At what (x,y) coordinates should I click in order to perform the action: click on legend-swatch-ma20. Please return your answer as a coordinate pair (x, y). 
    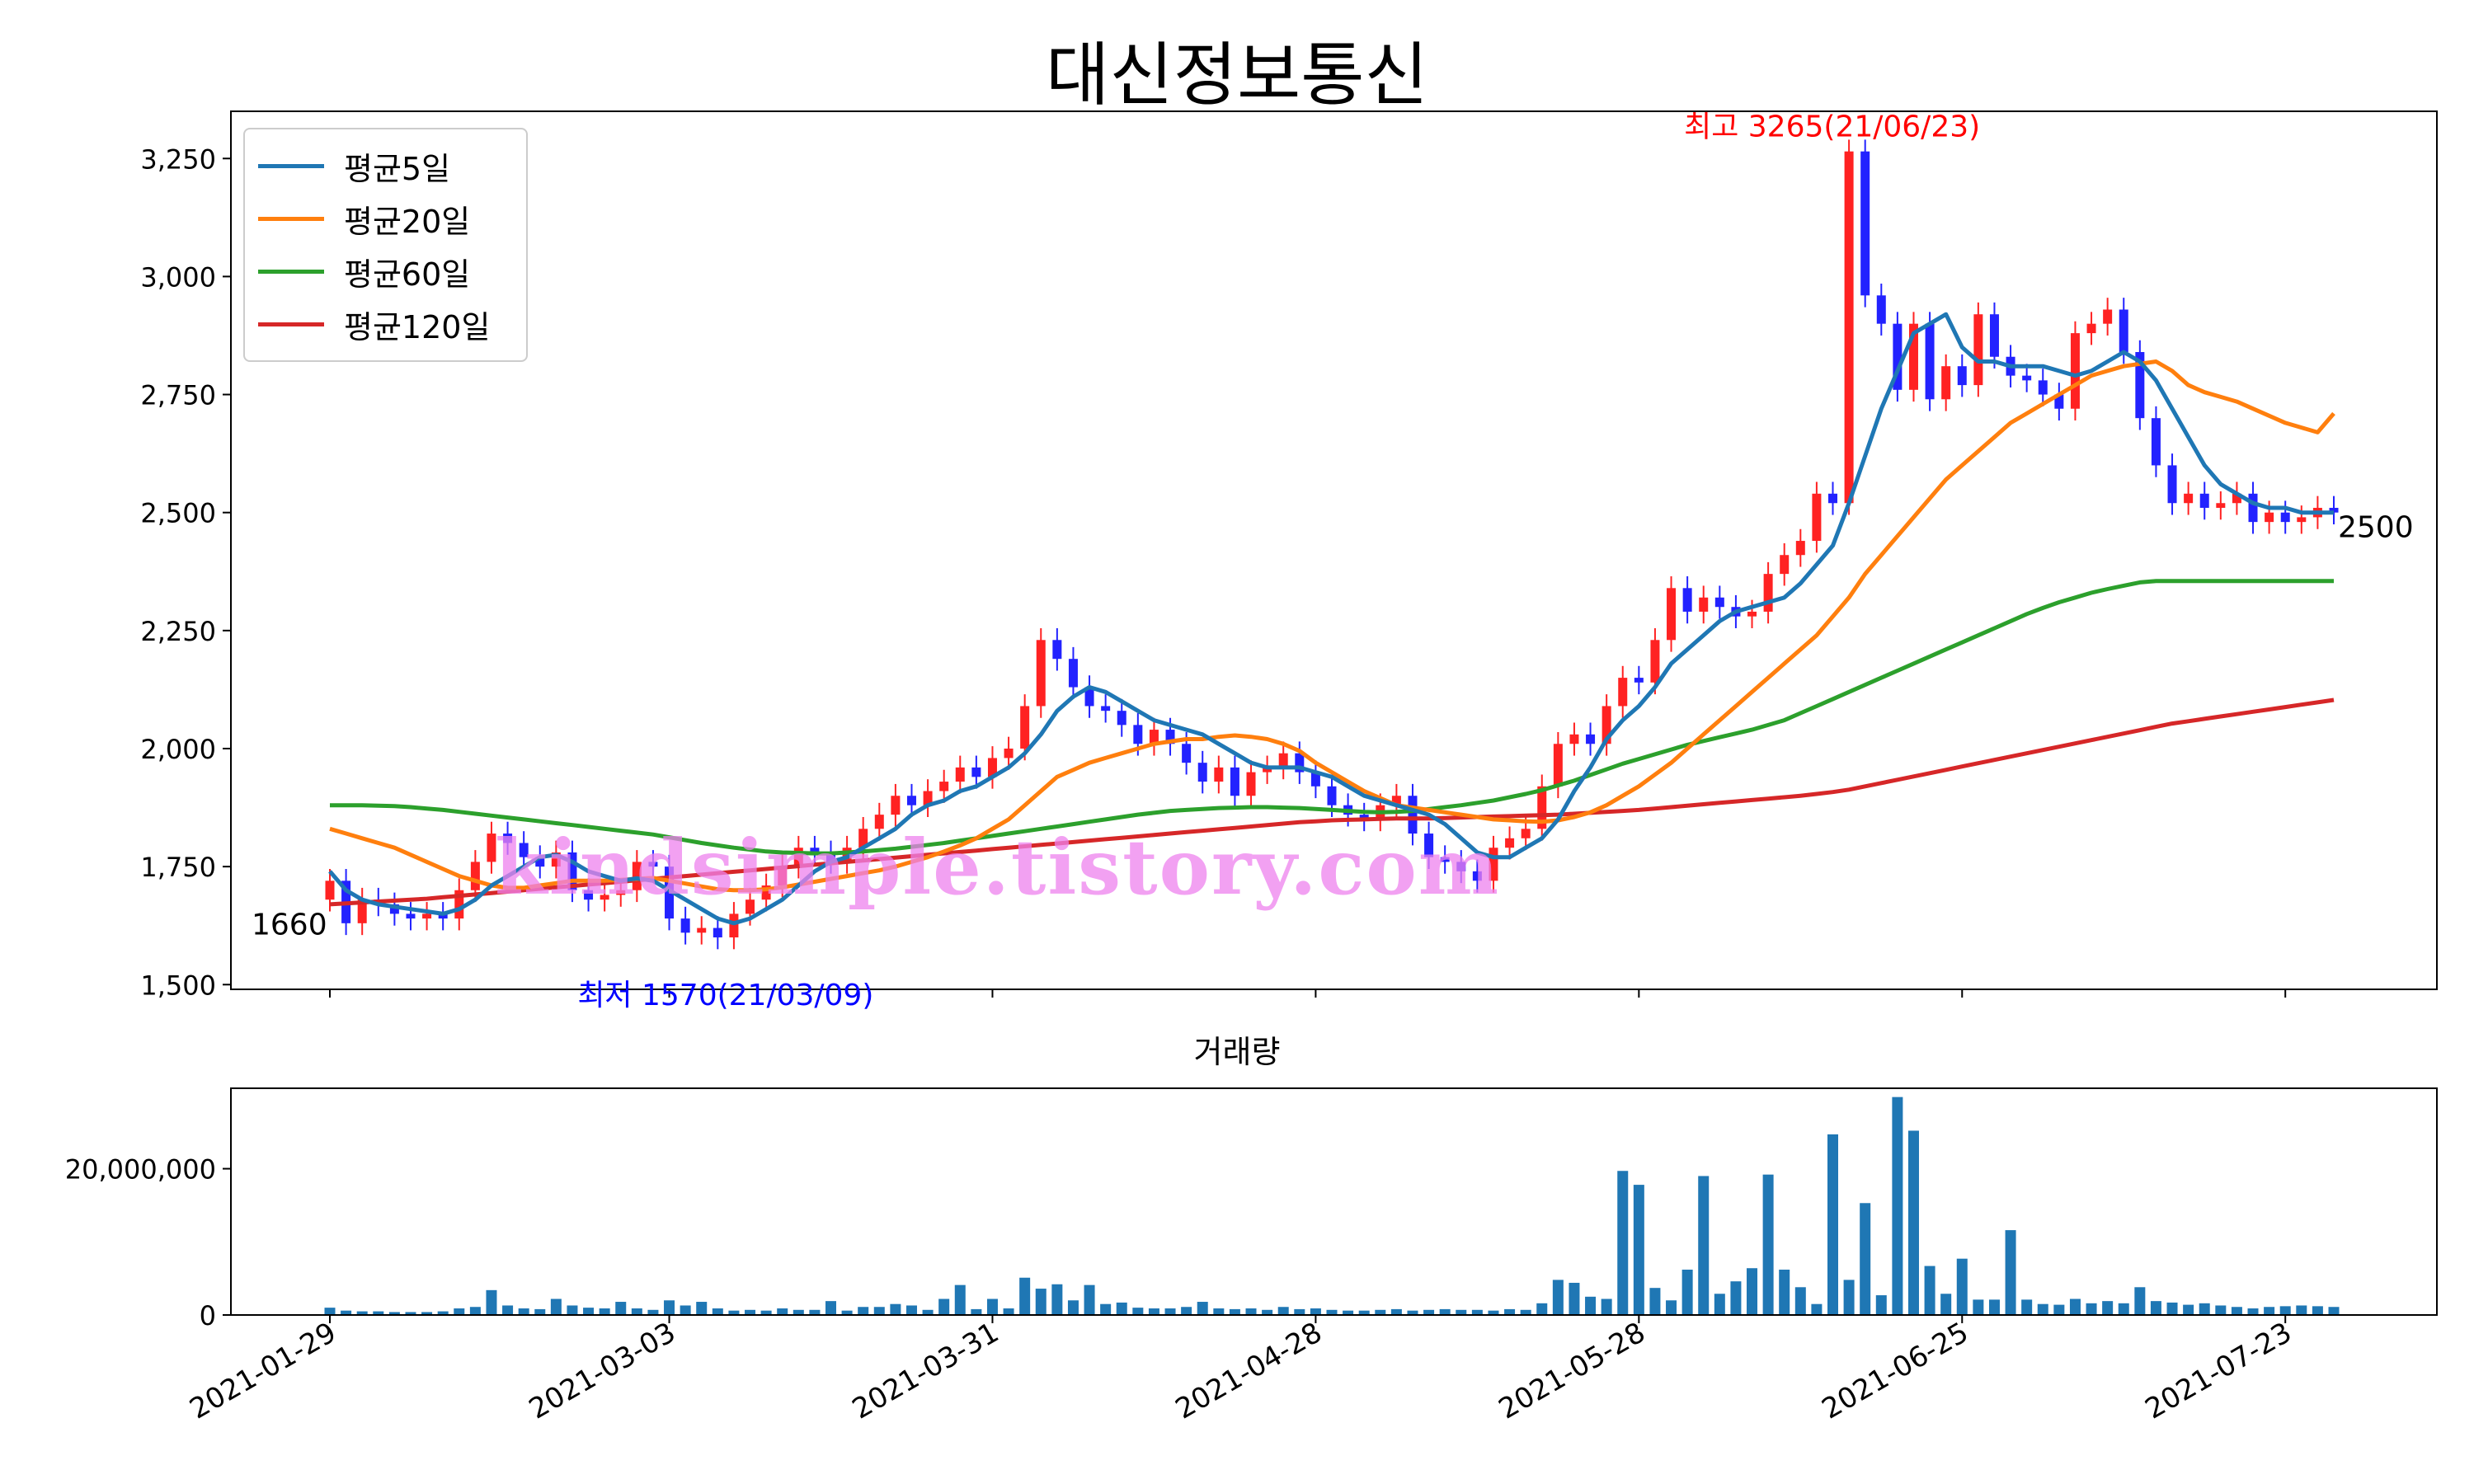
    Looking at the image, I should click on (291, 219).